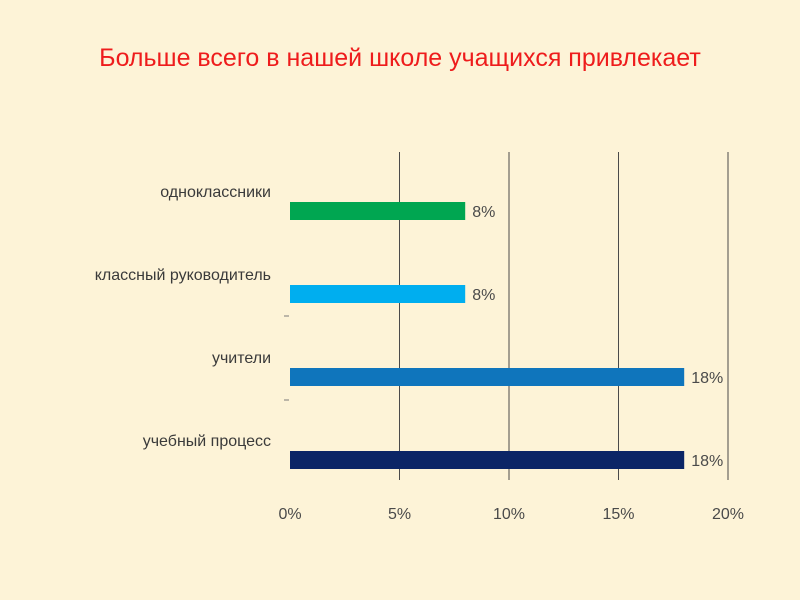 The image size is (800, 600). Describe the element at coordinates (399, 514) in the screenshot. I see `x-tick-label: 5%` at that location.